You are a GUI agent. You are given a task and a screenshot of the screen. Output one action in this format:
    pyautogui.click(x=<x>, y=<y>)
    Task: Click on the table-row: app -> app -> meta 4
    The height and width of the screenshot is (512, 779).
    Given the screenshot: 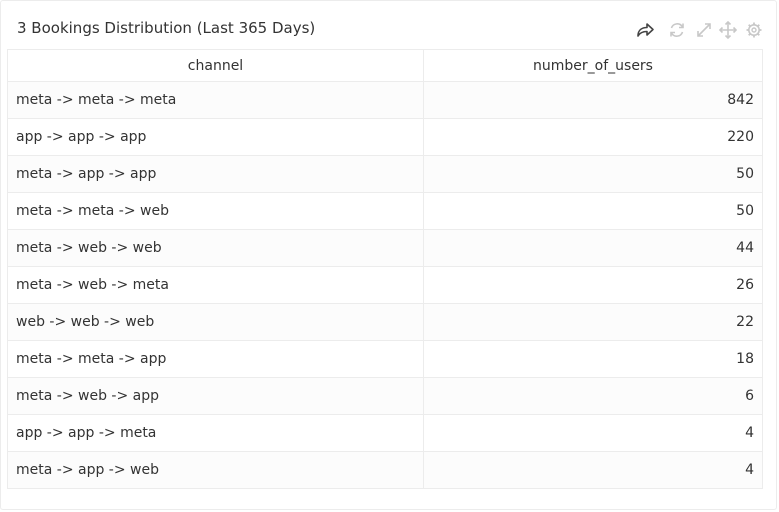 What is the action you would take?
    pyautogui.click(x=385, y=433)
    